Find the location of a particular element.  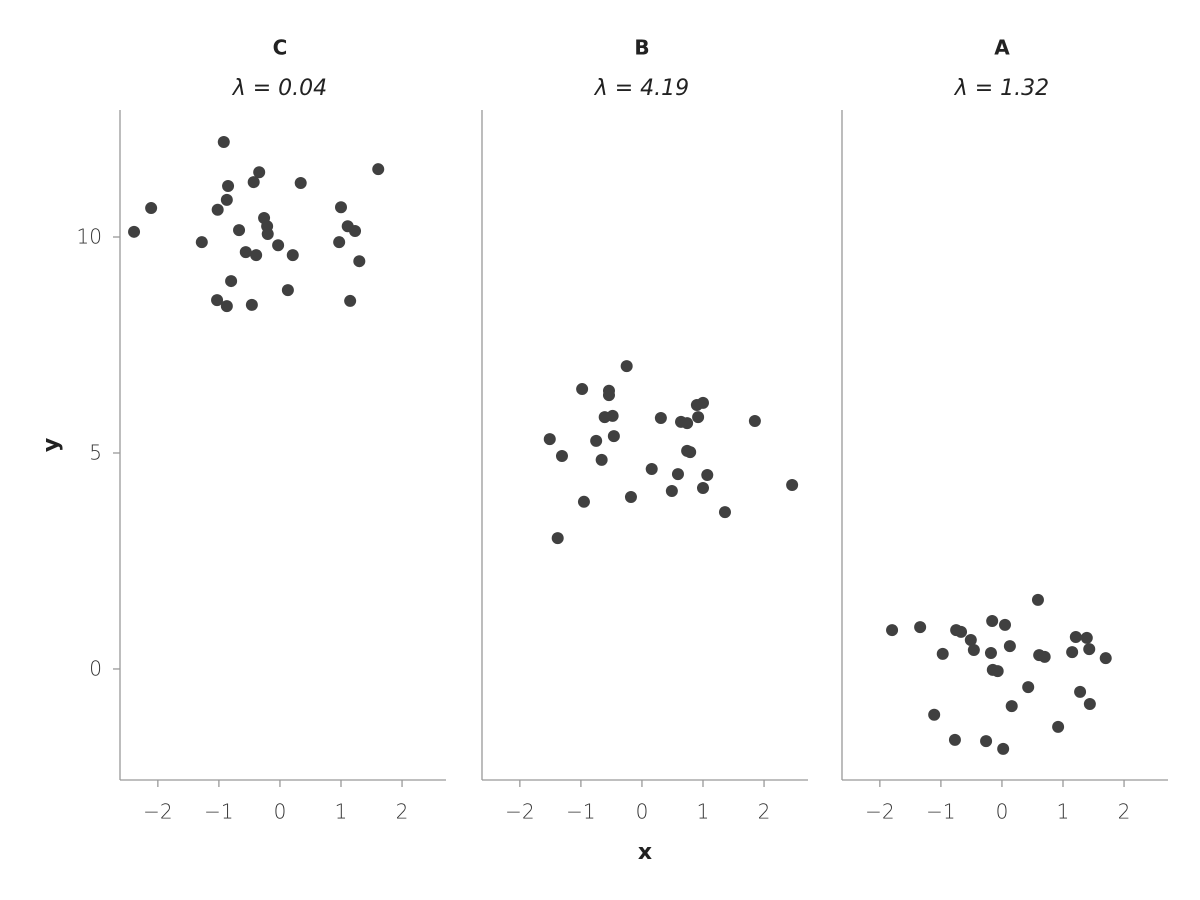

y-tick-label: 10 is located at coordinates (89, 237).